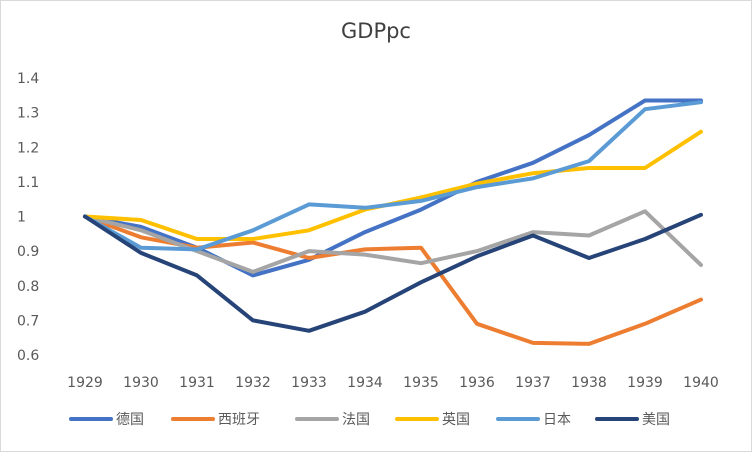 The image size is (752, 453). What do you see at coordinates (645, 383) in the screenshot?
I see `x-tick-label: 1939` at bounding box center [645, 383].